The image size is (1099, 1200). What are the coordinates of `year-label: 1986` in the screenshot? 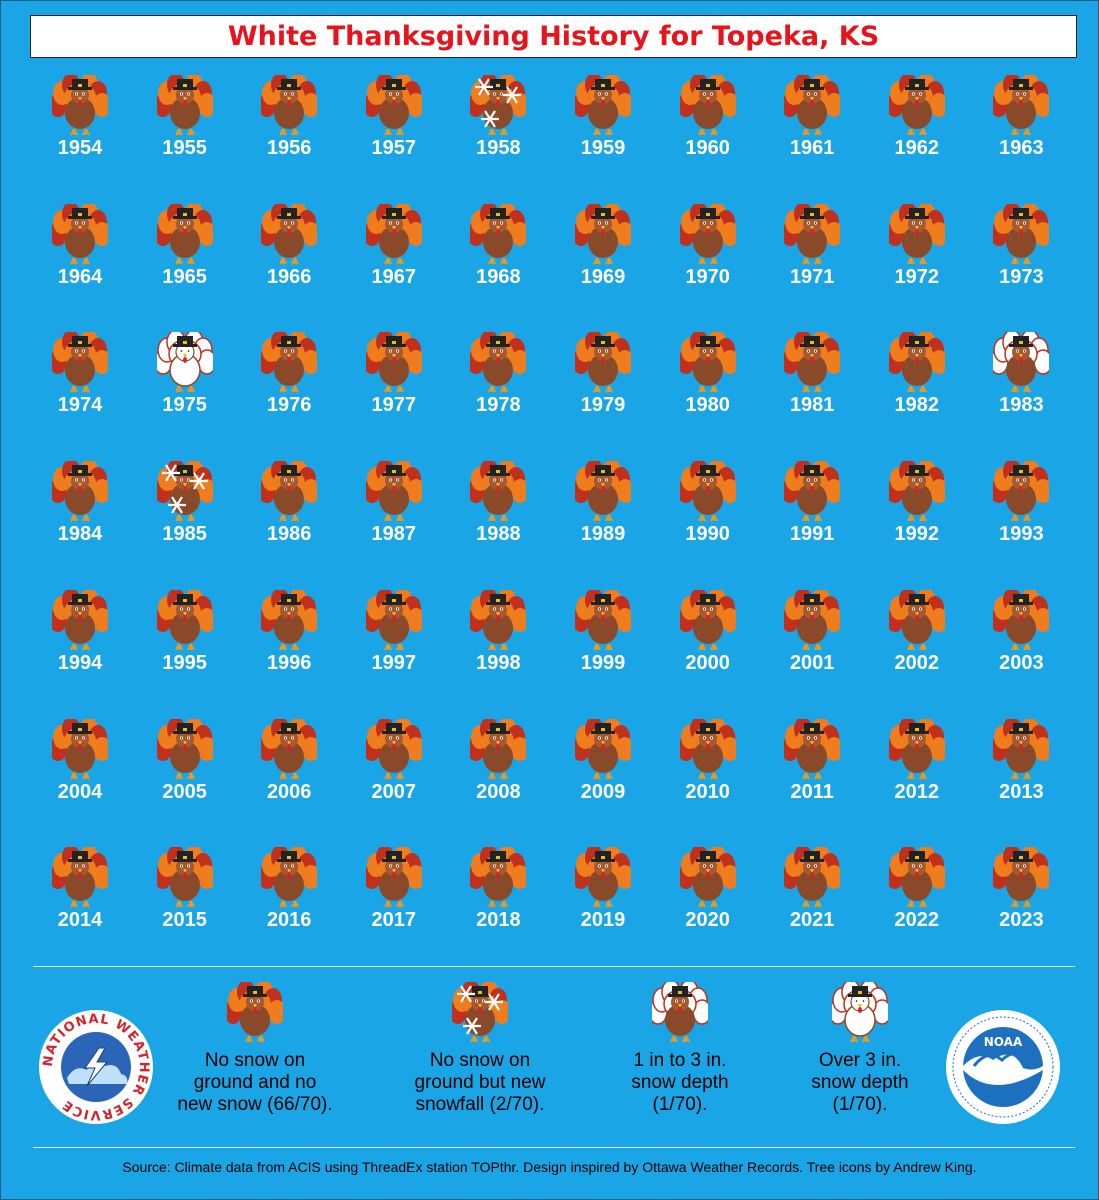 It's located at (289, 534).